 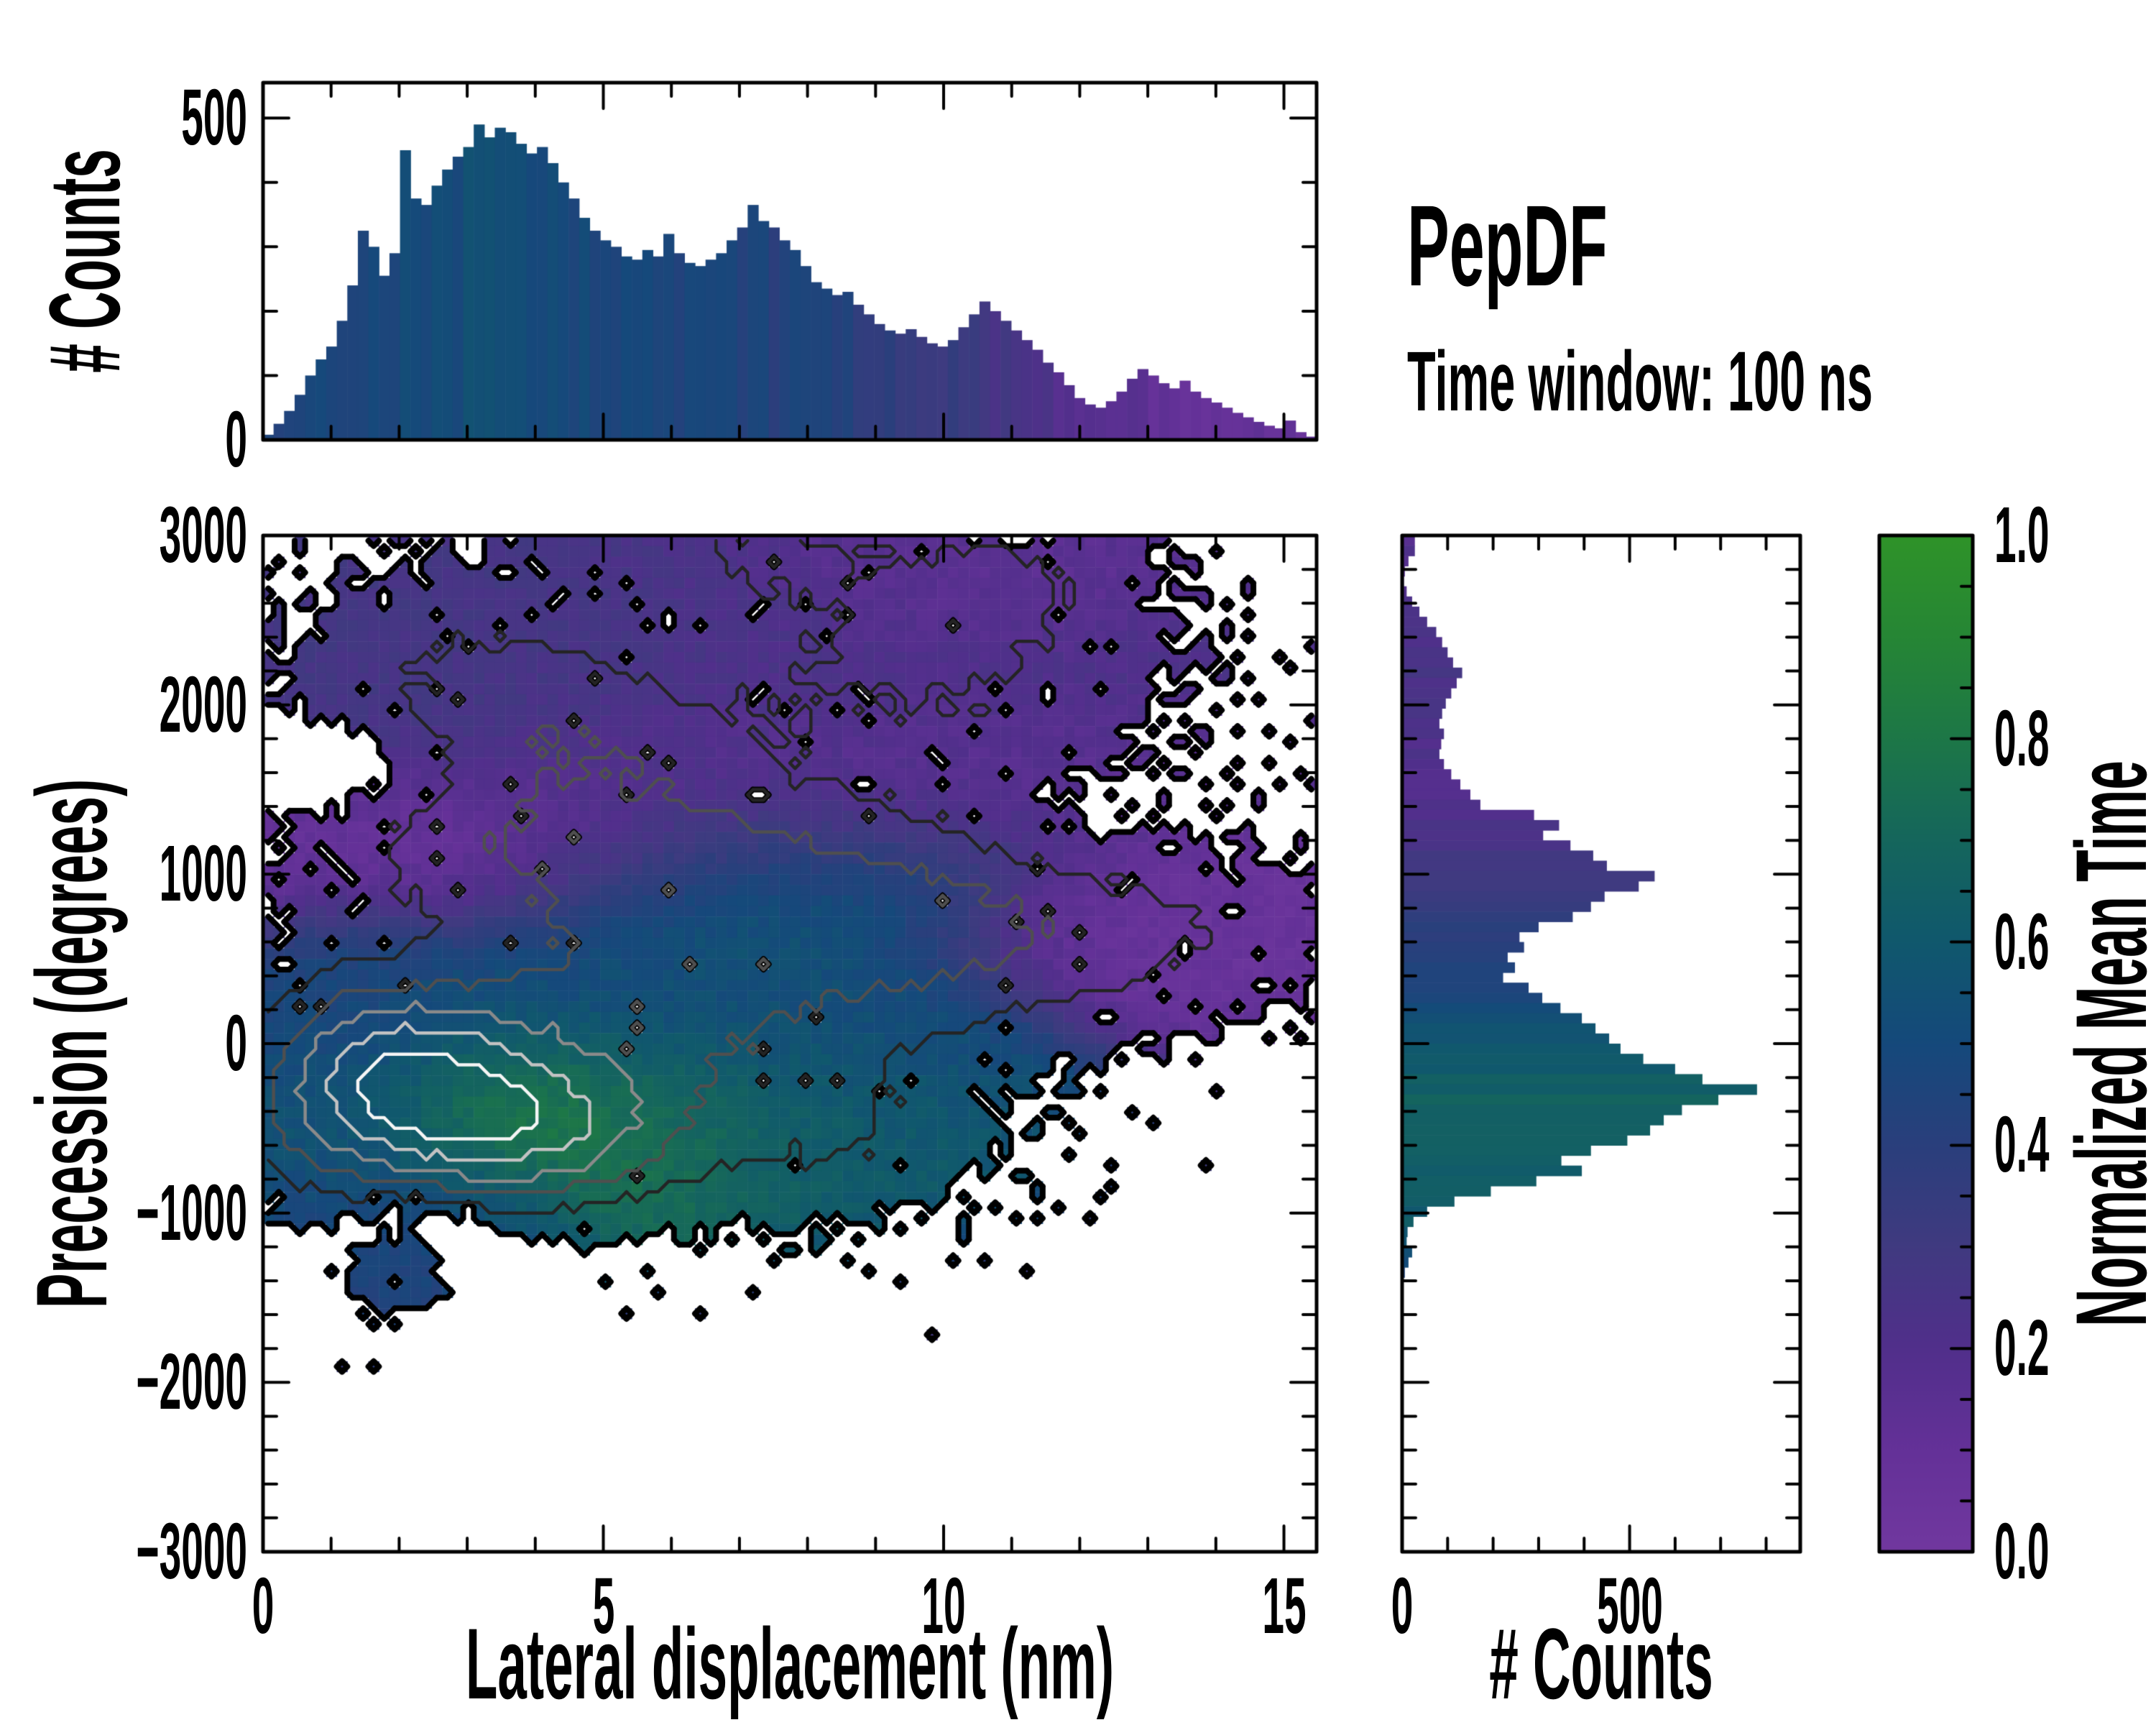 What do you see at coordinates (2022, 941) in the screenshot?
I see `colorbar-tick-label: 0.6` at bounding box center [2022, 941].